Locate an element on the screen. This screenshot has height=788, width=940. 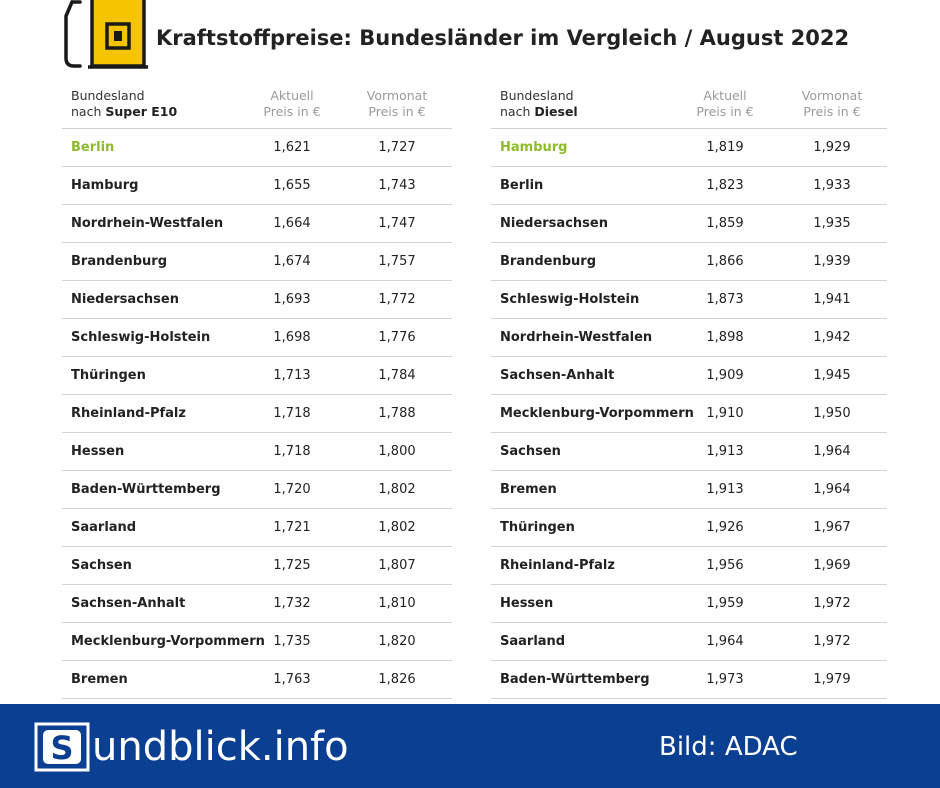
previous-price: 1,979 is located at coordinates (832, 679).